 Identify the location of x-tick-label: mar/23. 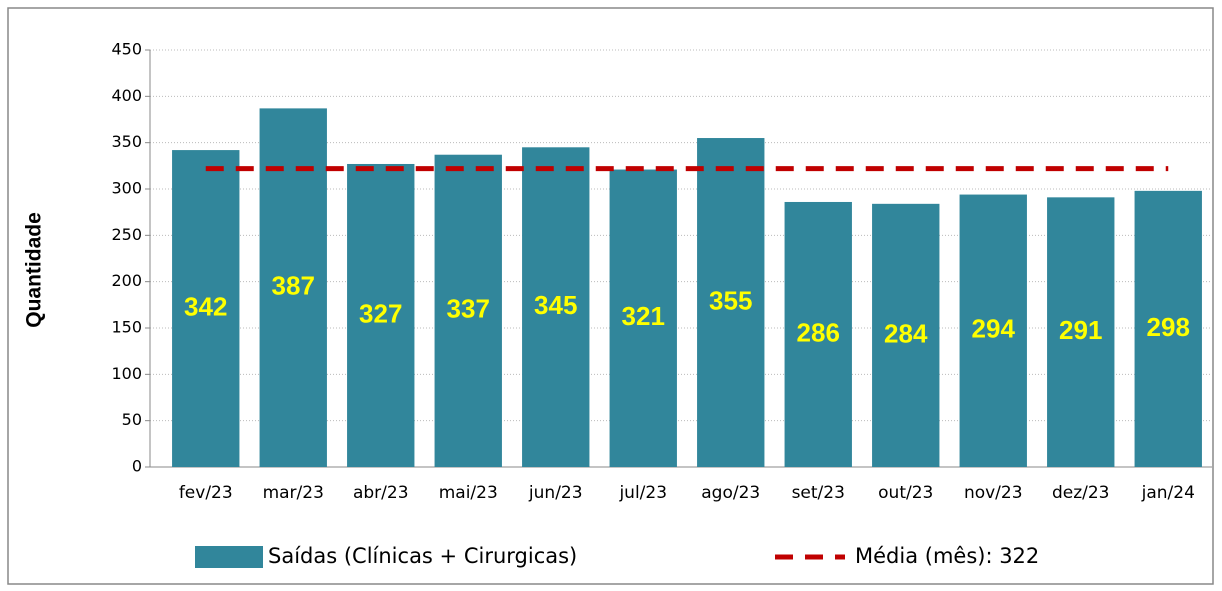
(293, 493).